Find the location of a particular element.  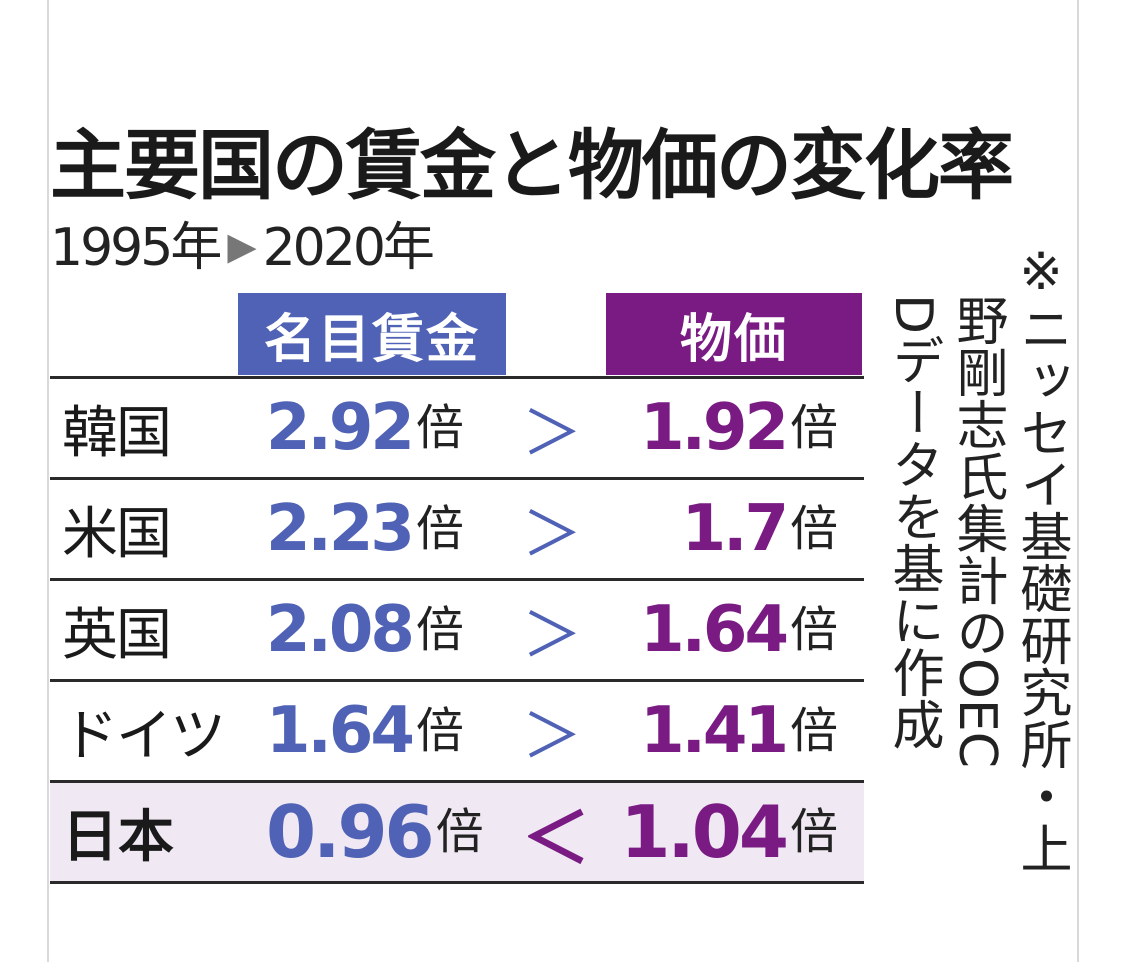

price-value: 1.04 倍 is located at coordinates (729, 832).